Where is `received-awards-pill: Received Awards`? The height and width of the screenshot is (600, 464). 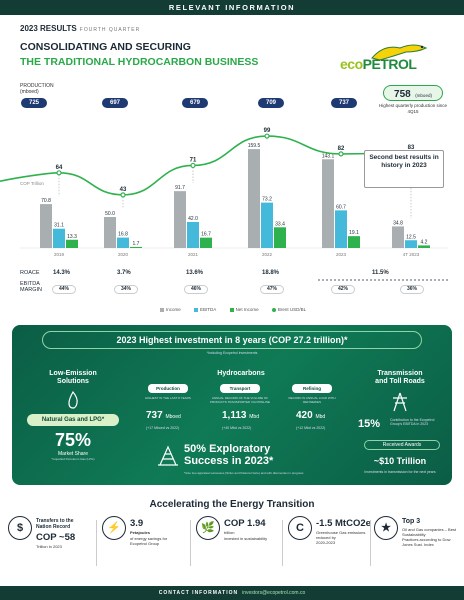 received-awards-pill: Received Awards is located at coordinates (402, 445).